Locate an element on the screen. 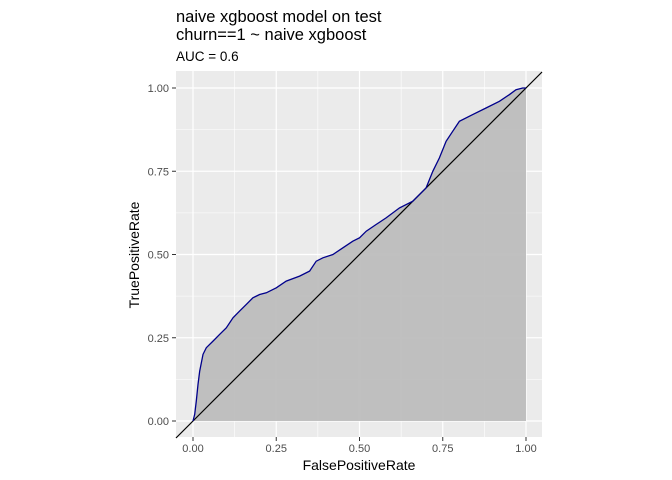 The width and height of the screenshot is (672, 480). chart-subtitle: AUC = 0.6 is located at coordinates (207, 56).